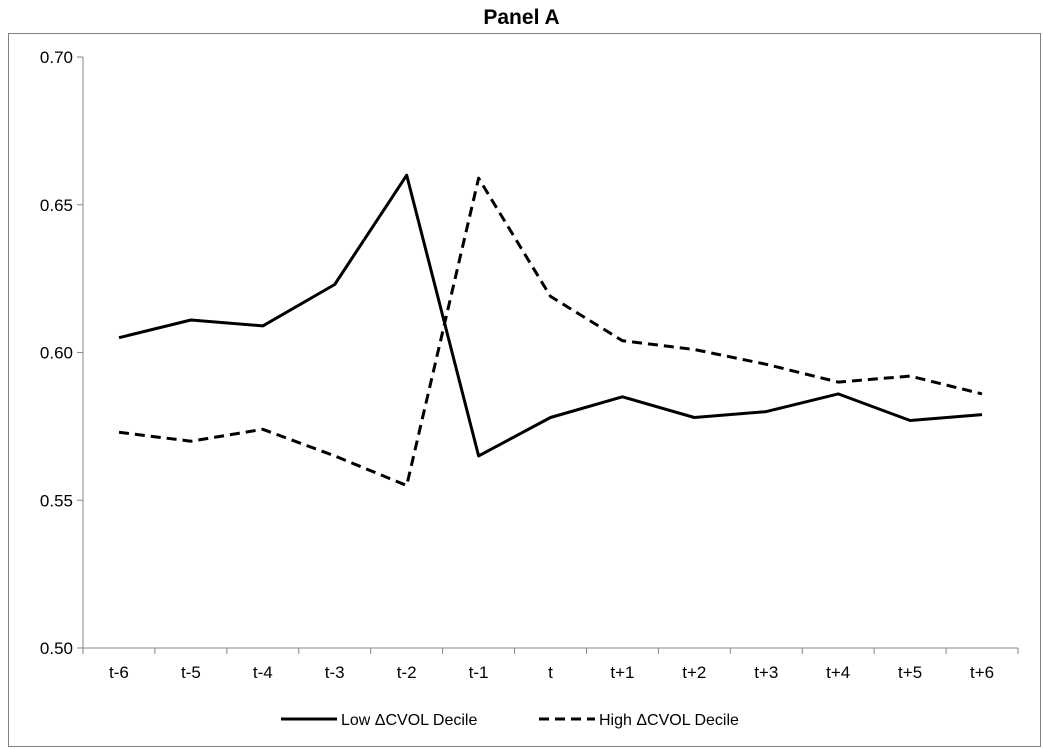 This screenshot has height=749, width=1043. What do you see at coordinates (521, 17) in the screenshot?
I see `chart-title: Panel A` at bounding box center [521, 17].